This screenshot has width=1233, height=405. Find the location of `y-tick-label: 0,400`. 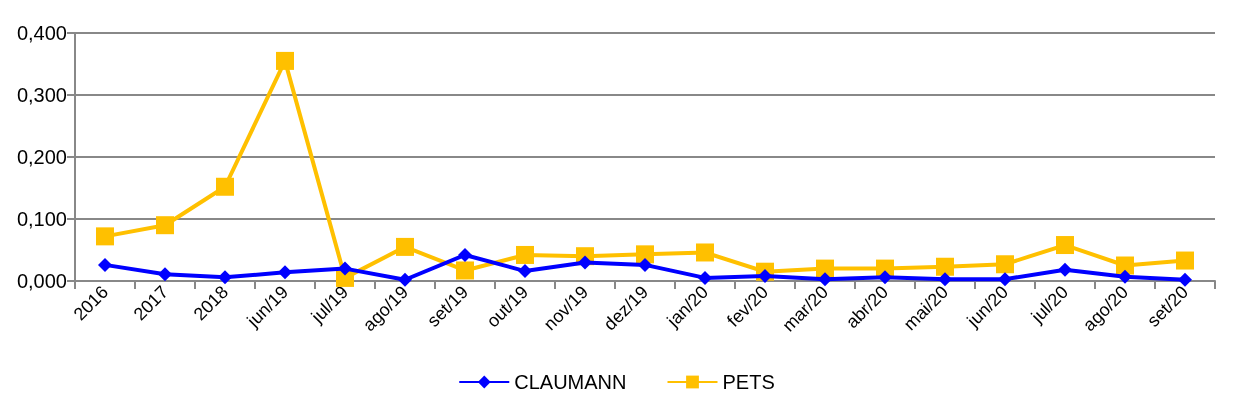

y-tick-label: 0,400 is located at coordinates (41, 33).